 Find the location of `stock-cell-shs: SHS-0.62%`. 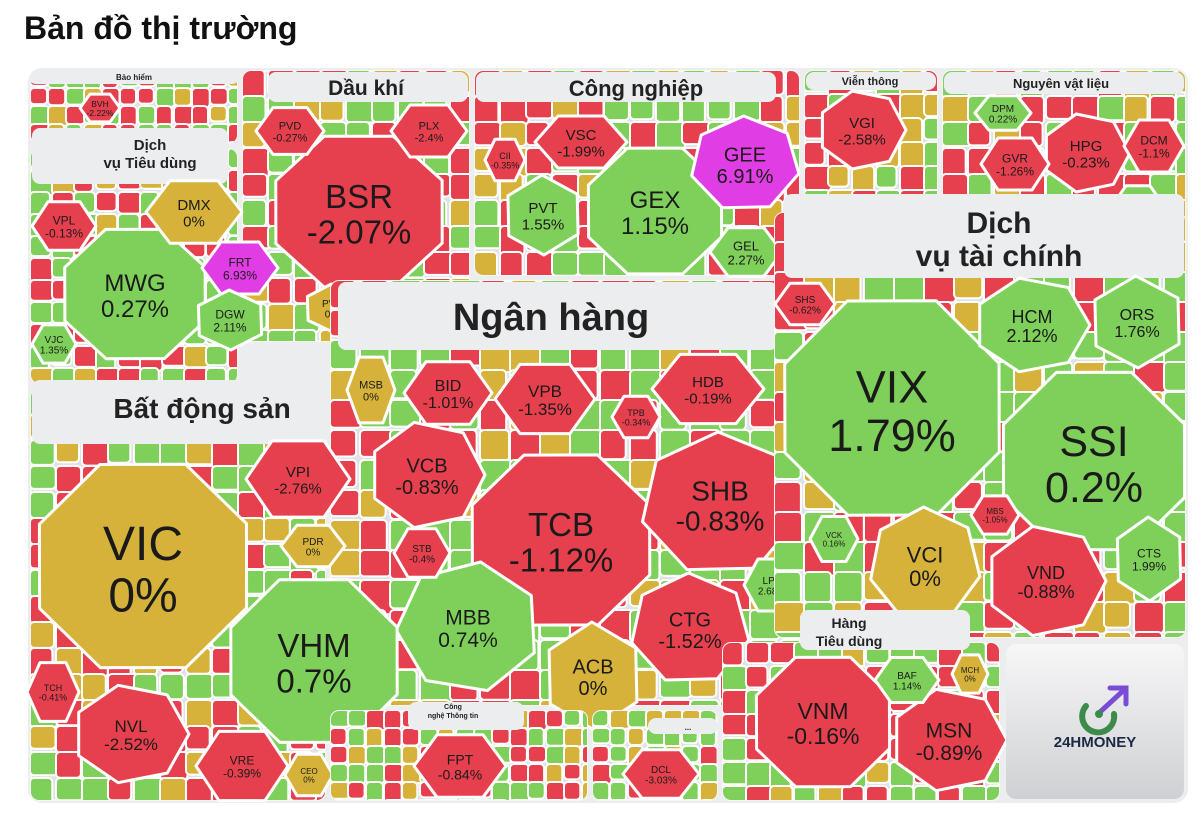

stock-cell-shs: SHS-0.62% is located at coordinates (805, 304).